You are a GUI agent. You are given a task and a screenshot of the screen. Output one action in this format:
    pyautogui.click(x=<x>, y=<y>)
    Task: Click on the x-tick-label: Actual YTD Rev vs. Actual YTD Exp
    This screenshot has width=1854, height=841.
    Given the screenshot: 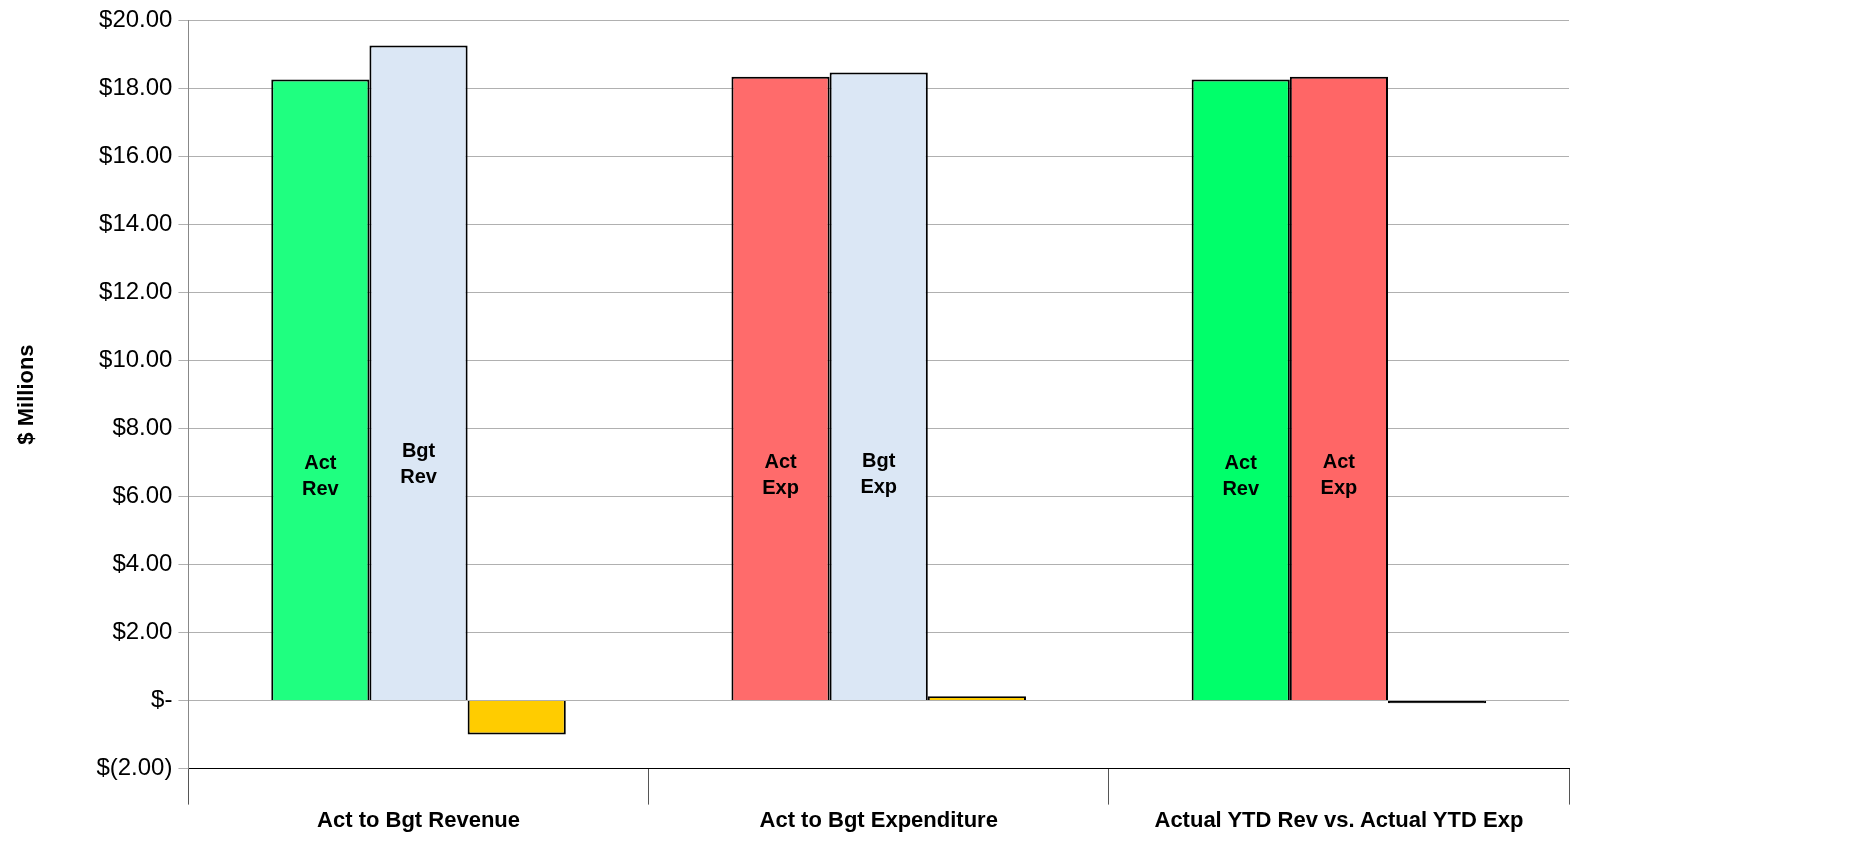 What is the action you would take?
    pyautogui.click(x=1339, y=819)
    